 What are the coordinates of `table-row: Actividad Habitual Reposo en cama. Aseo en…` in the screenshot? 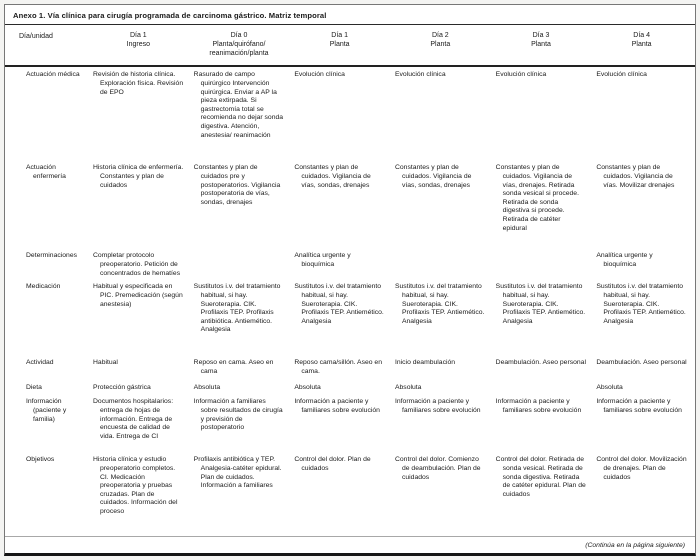 It's located at (350, 371).